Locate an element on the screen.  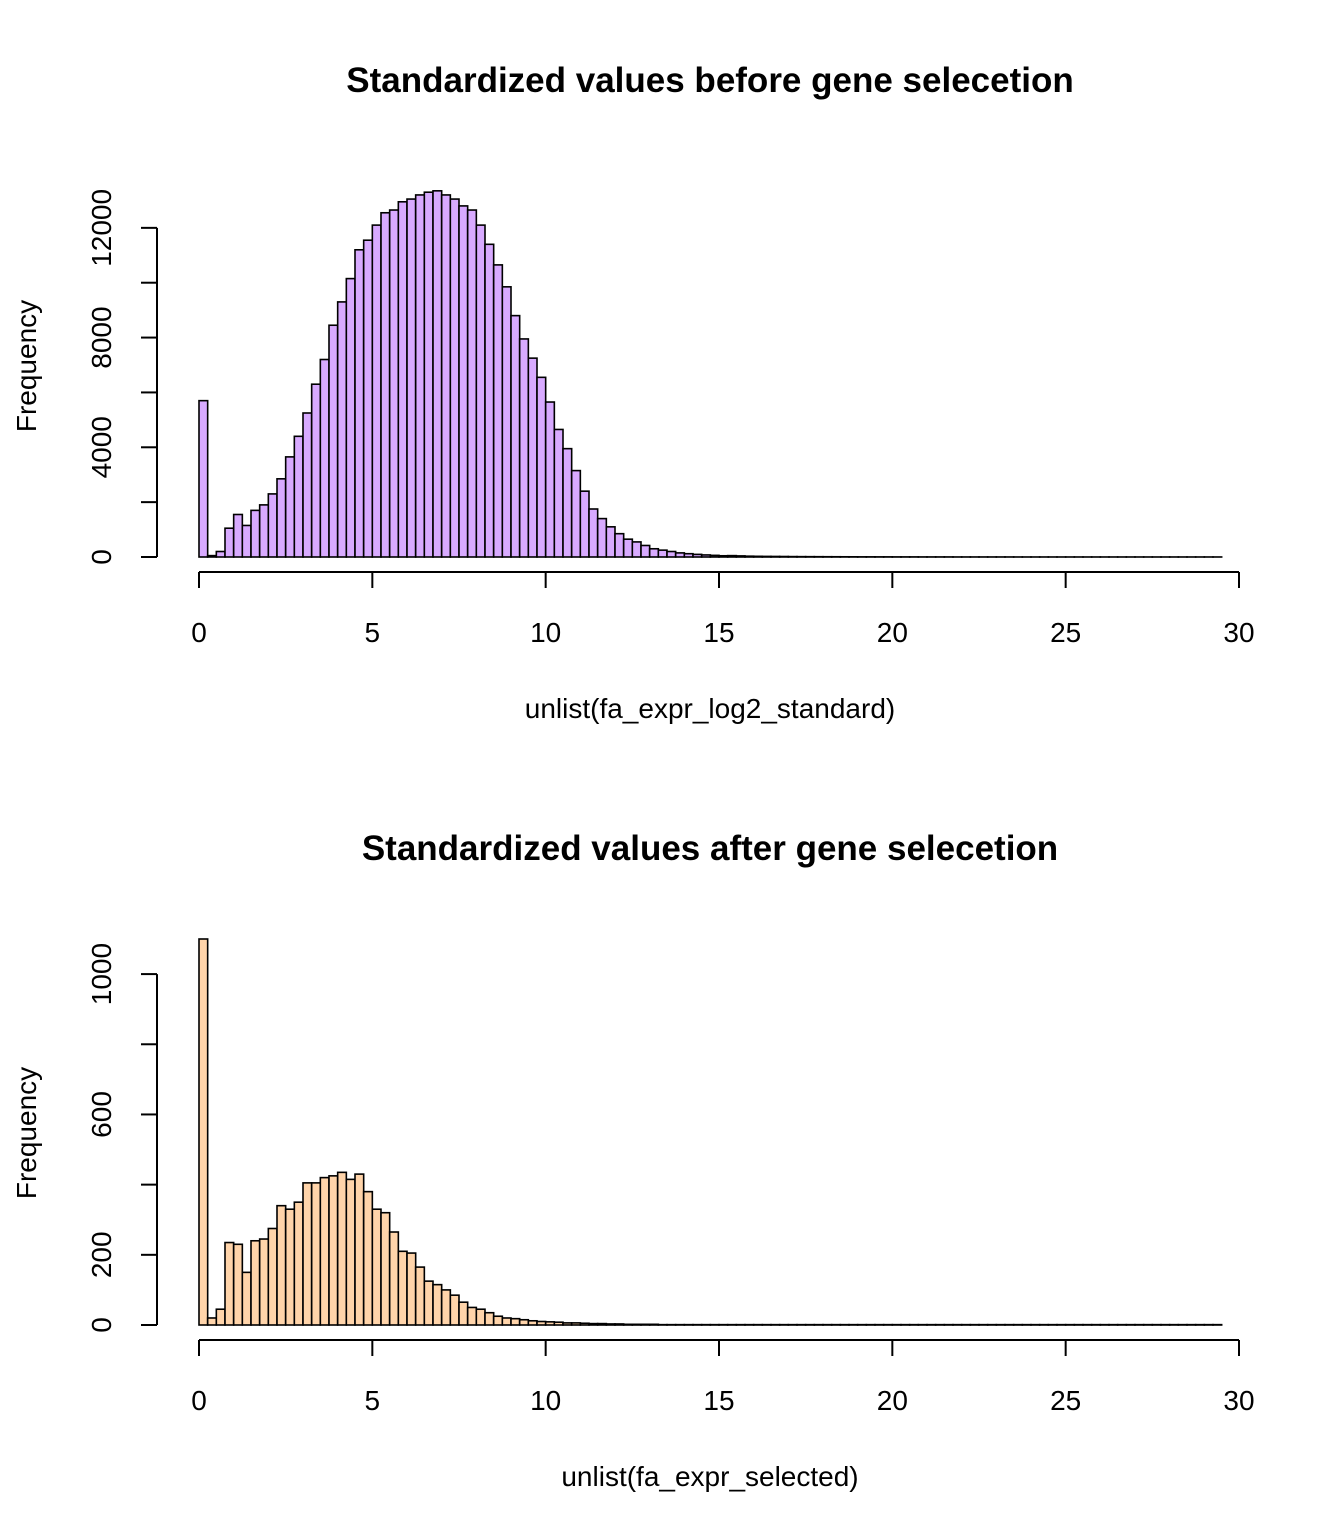
x-tick-label: 5 is located at coordinates (373, 1400).